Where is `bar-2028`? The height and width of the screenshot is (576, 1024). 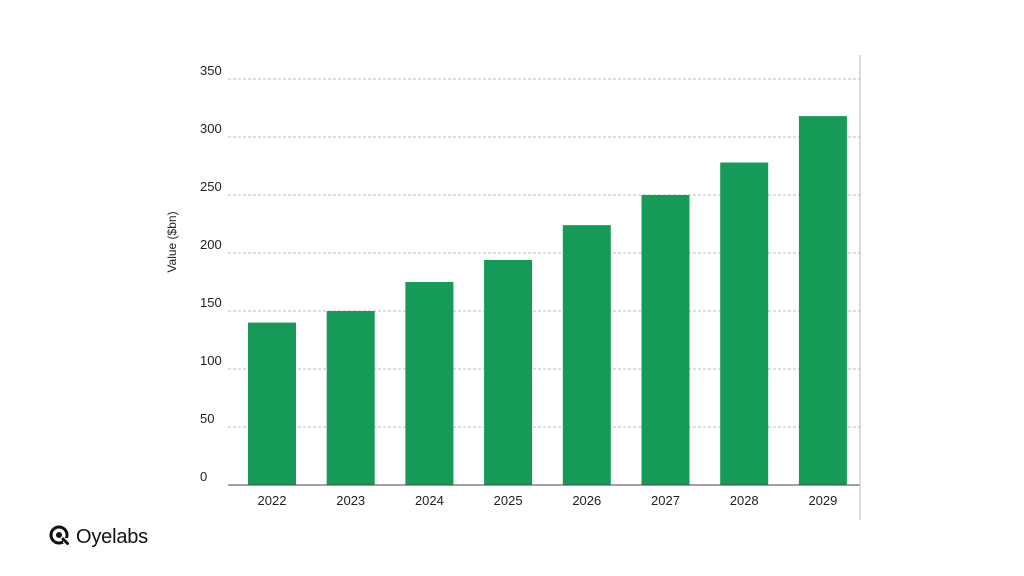 bar-2028 is located at coordinates (744, 323).